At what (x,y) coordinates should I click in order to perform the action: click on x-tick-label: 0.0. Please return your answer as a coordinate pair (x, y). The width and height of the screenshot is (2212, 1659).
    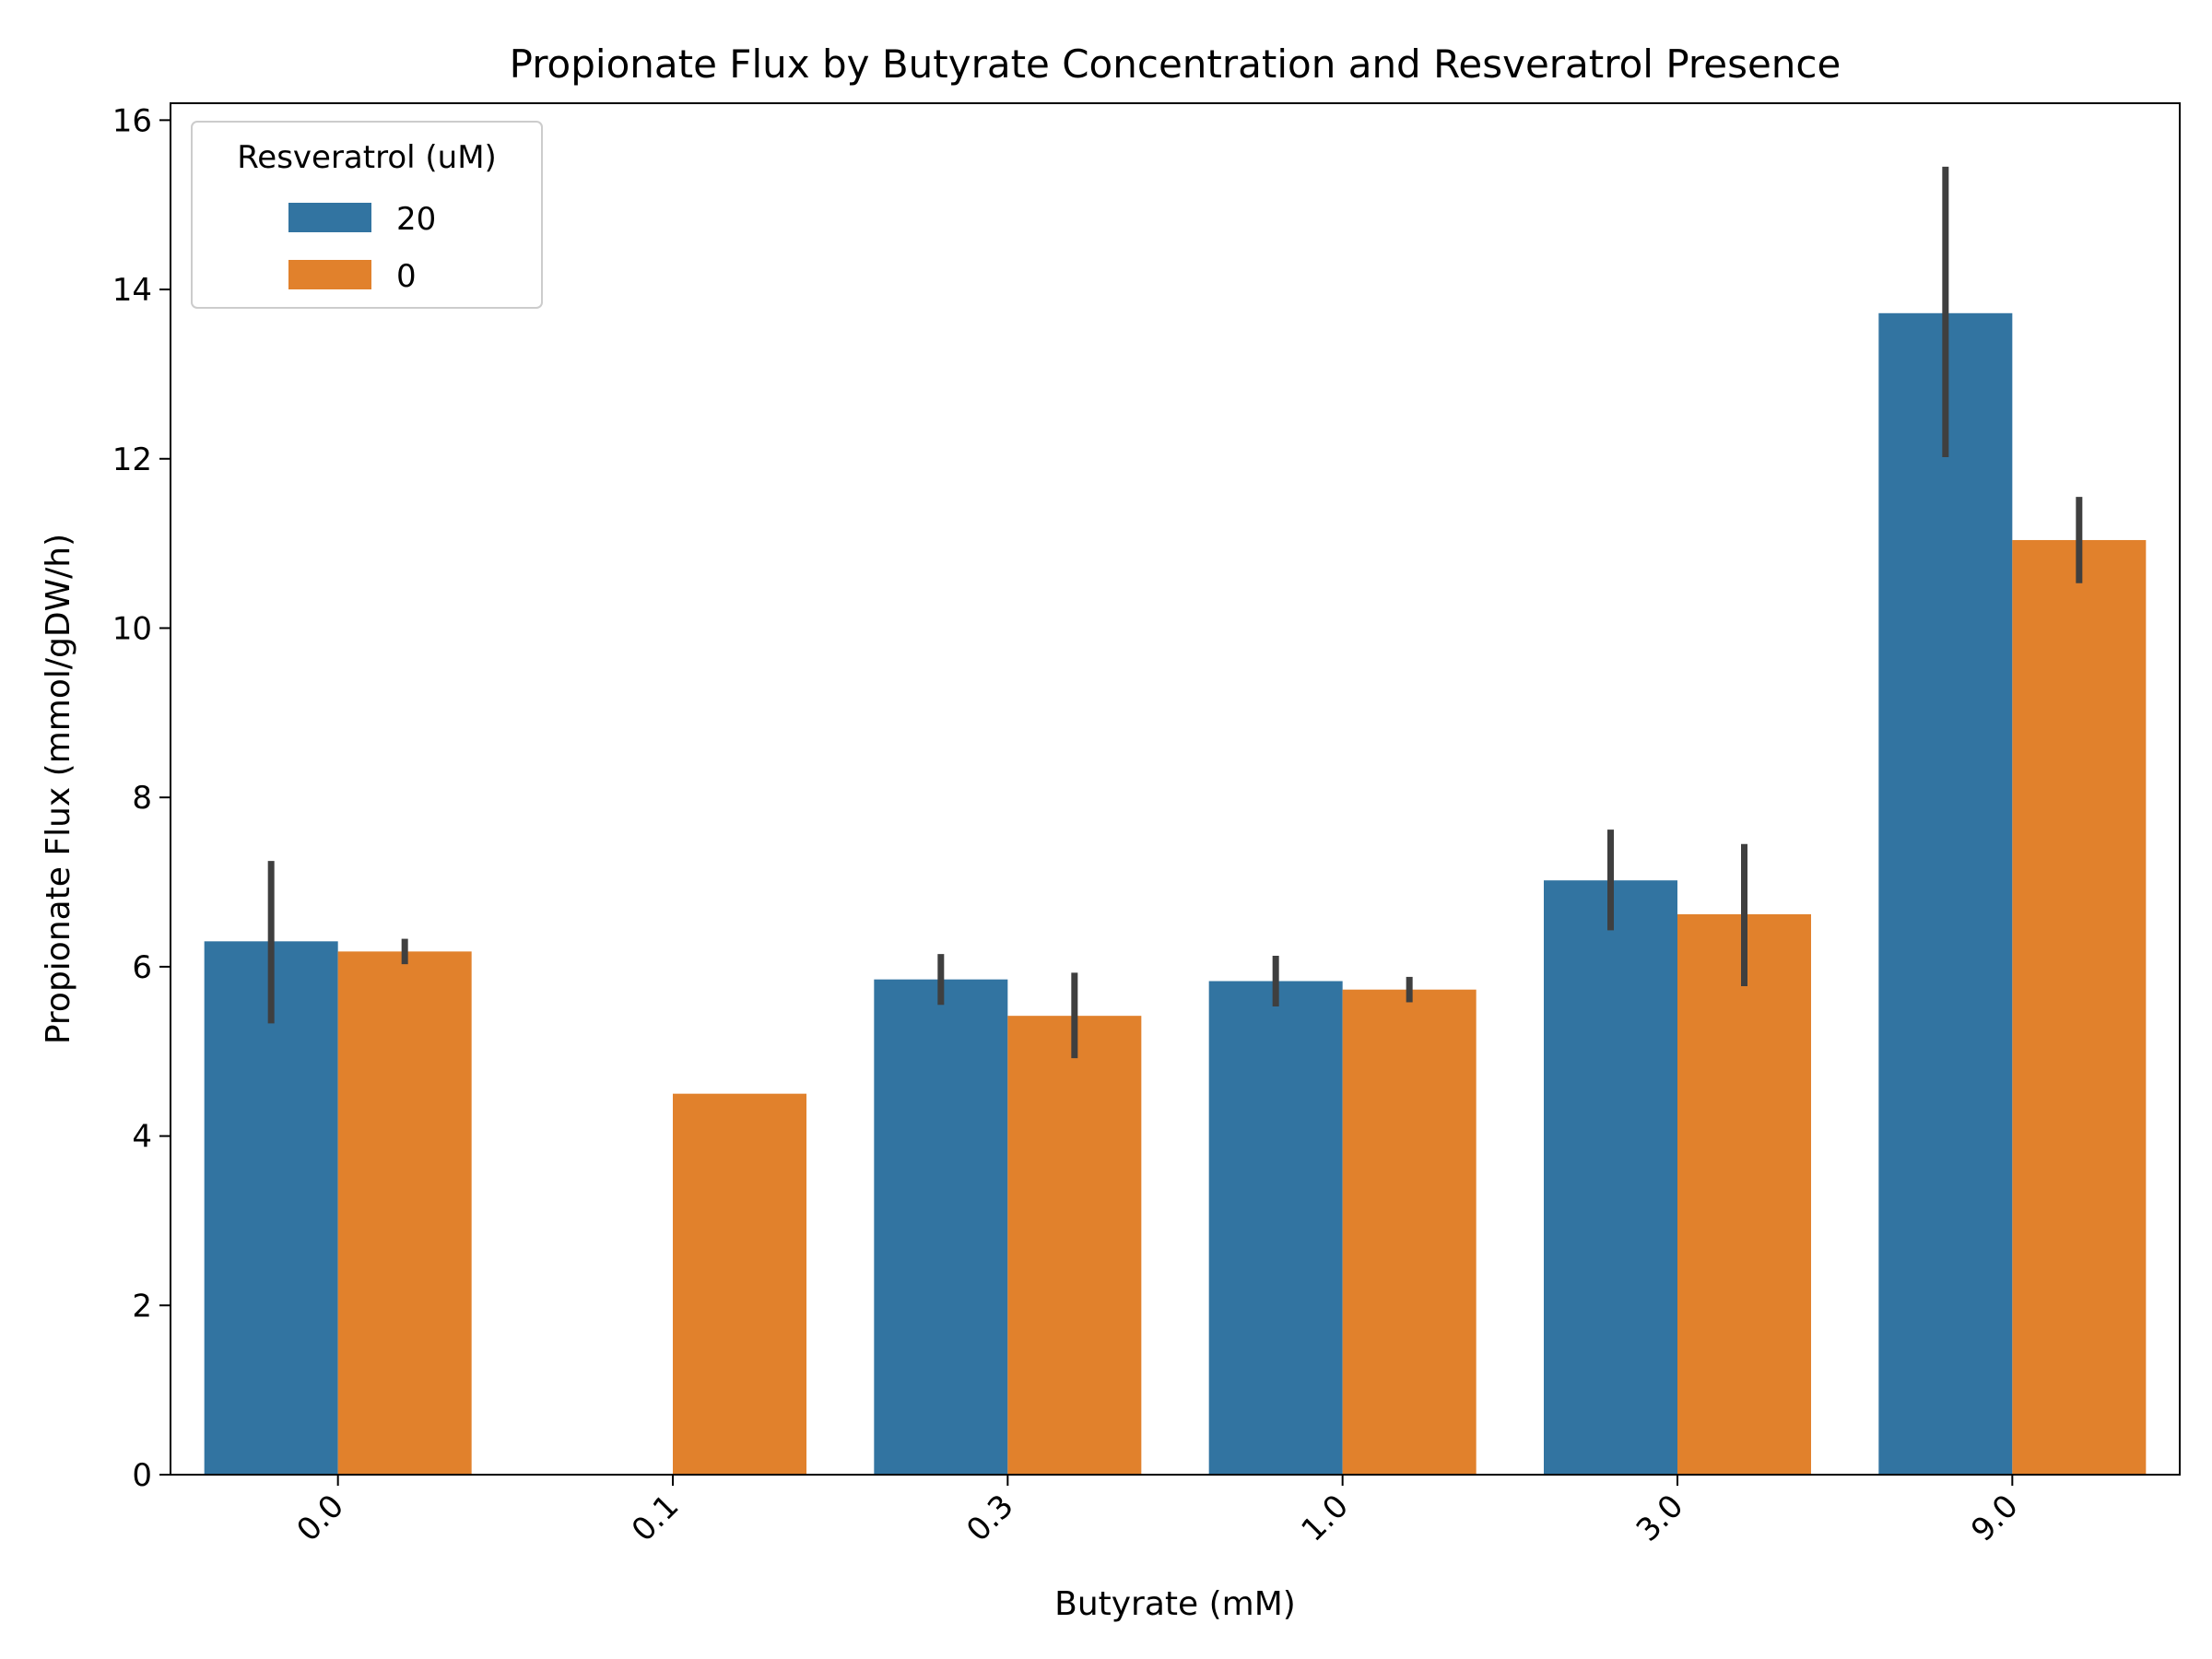
    Looking at the image, I should click on (321, 1518).